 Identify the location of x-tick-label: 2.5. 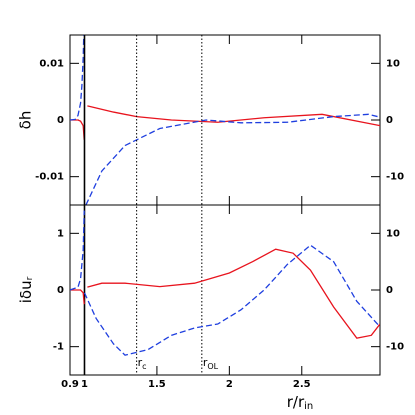
(302, 384).